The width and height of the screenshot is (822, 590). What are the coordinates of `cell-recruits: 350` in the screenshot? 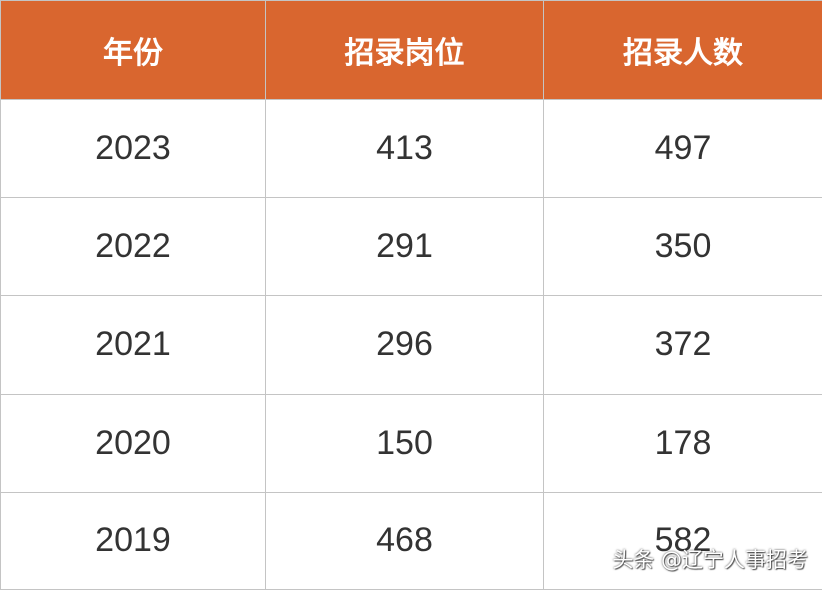 It's located at (682, 247).